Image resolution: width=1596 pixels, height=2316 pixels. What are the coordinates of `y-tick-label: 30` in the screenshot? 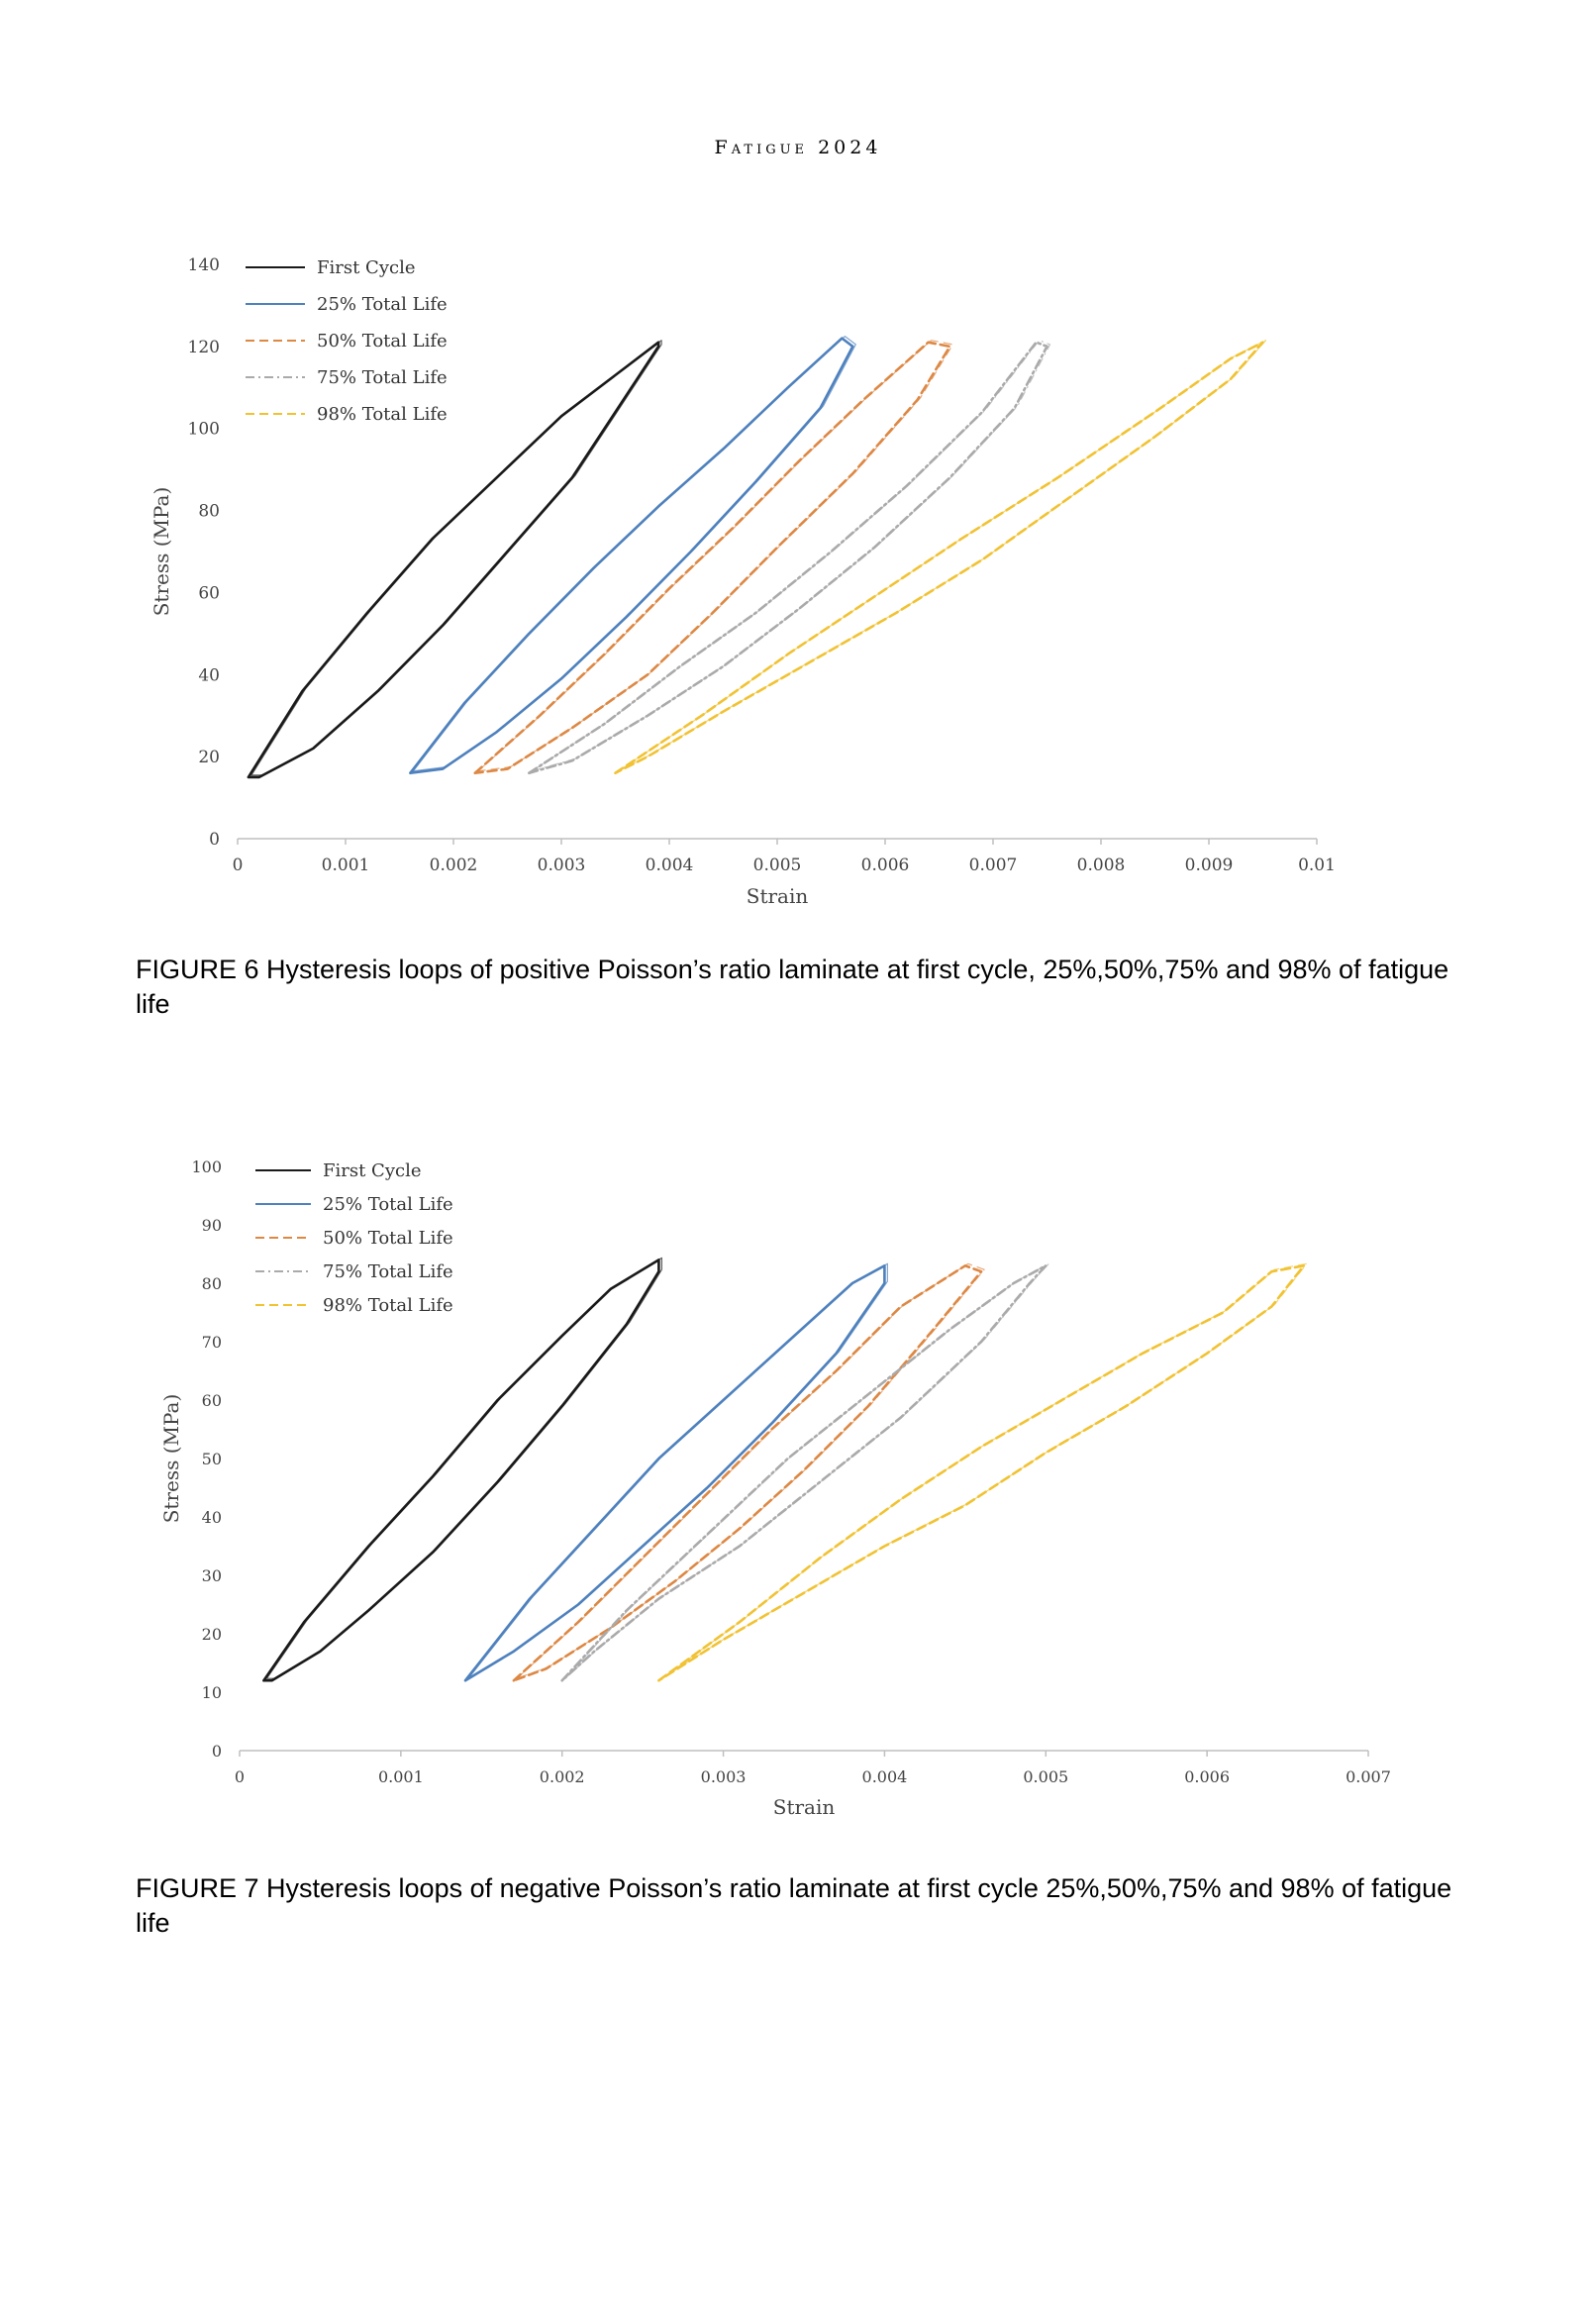 It's located at (212, 1575).